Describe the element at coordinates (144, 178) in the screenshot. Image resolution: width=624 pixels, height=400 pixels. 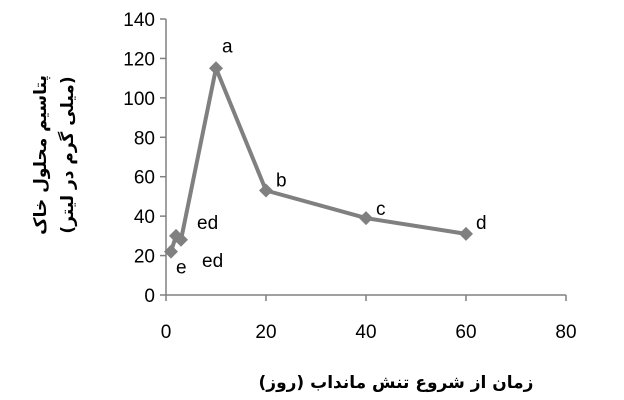
I see `y-tick-label: 60` at that location.